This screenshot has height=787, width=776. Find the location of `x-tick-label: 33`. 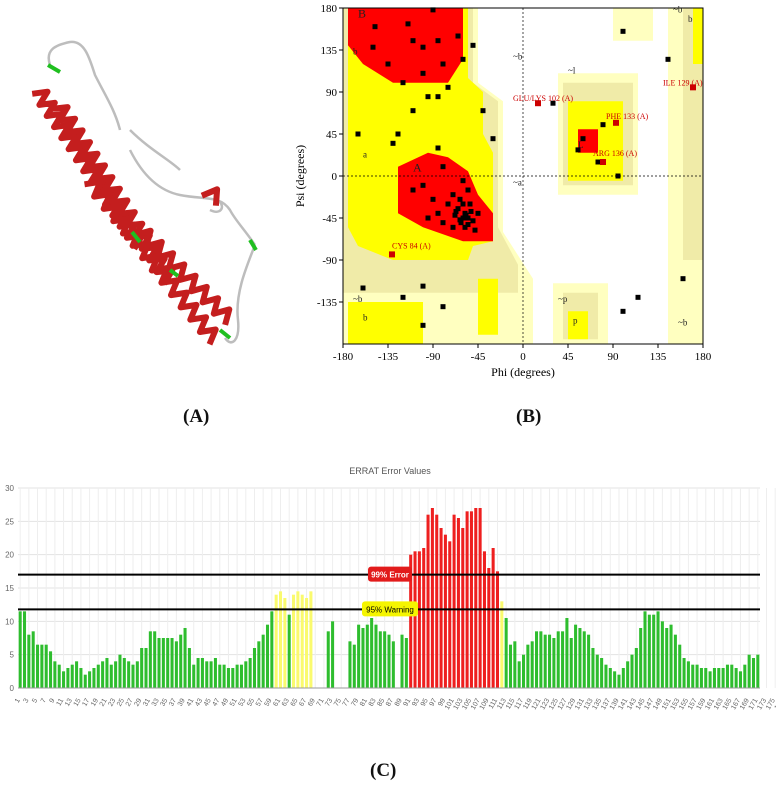

x-tick-label: 33 is located at coordinates (156, 702).